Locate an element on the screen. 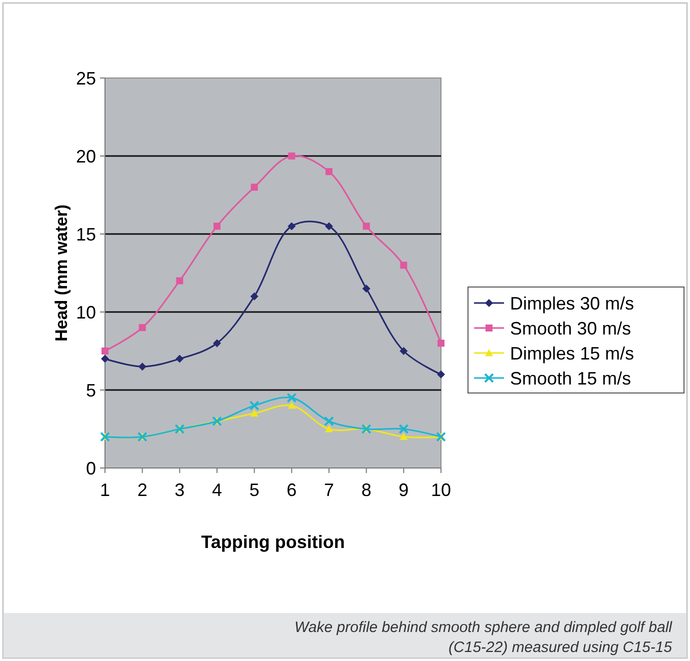  y-tick-label: 5 is located at coordinates (91, 390).